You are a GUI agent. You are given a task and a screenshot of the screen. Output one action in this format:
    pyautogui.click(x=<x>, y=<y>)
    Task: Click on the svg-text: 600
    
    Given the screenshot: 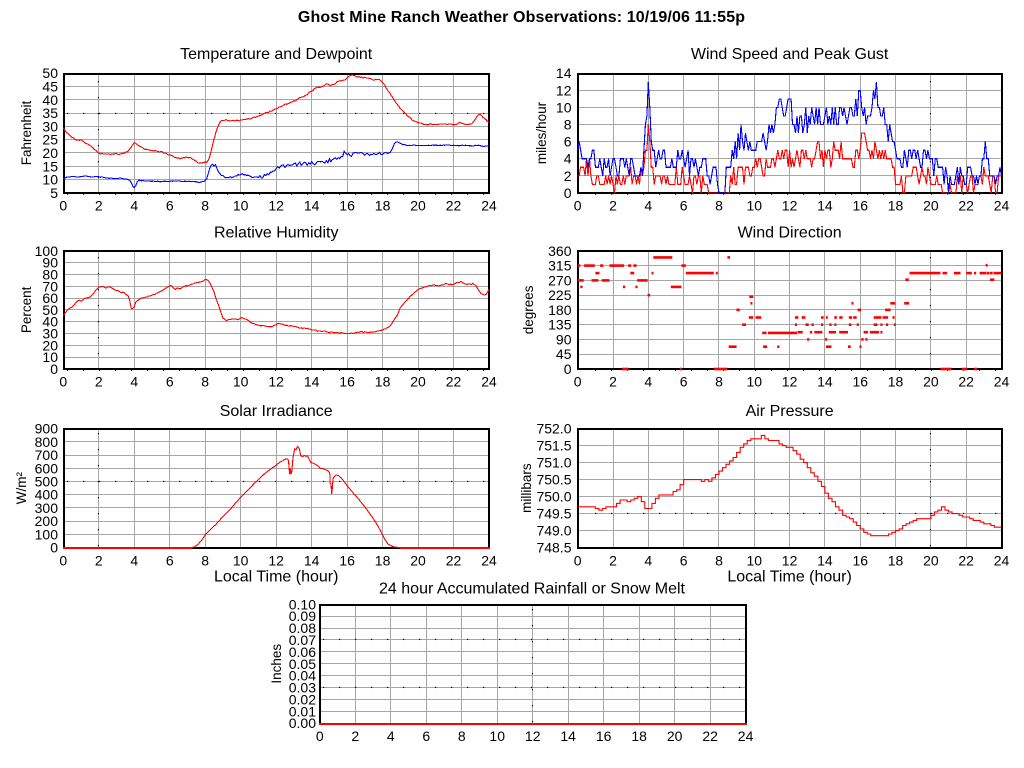 What is the action you would take?
    pyautogui.click(x=47, y=468)
    